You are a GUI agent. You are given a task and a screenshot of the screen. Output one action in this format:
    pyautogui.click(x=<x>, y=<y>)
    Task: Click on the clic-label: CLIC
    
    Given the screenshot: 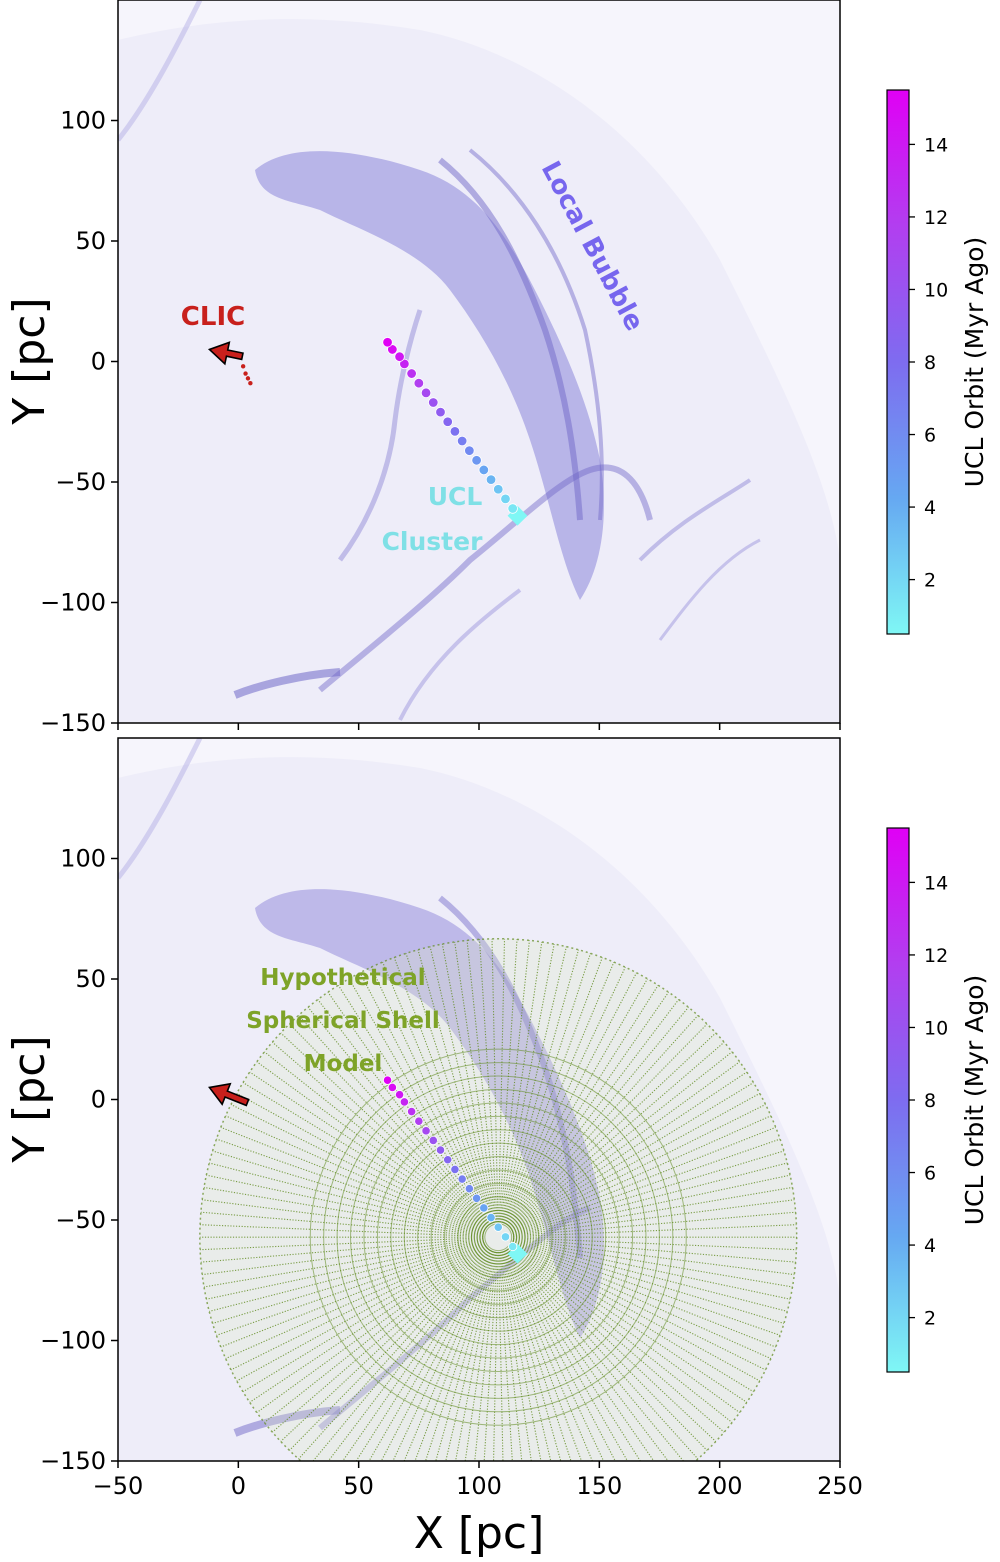 What is the action you would take?
    pyautogui.click(x=213, y=317)
    